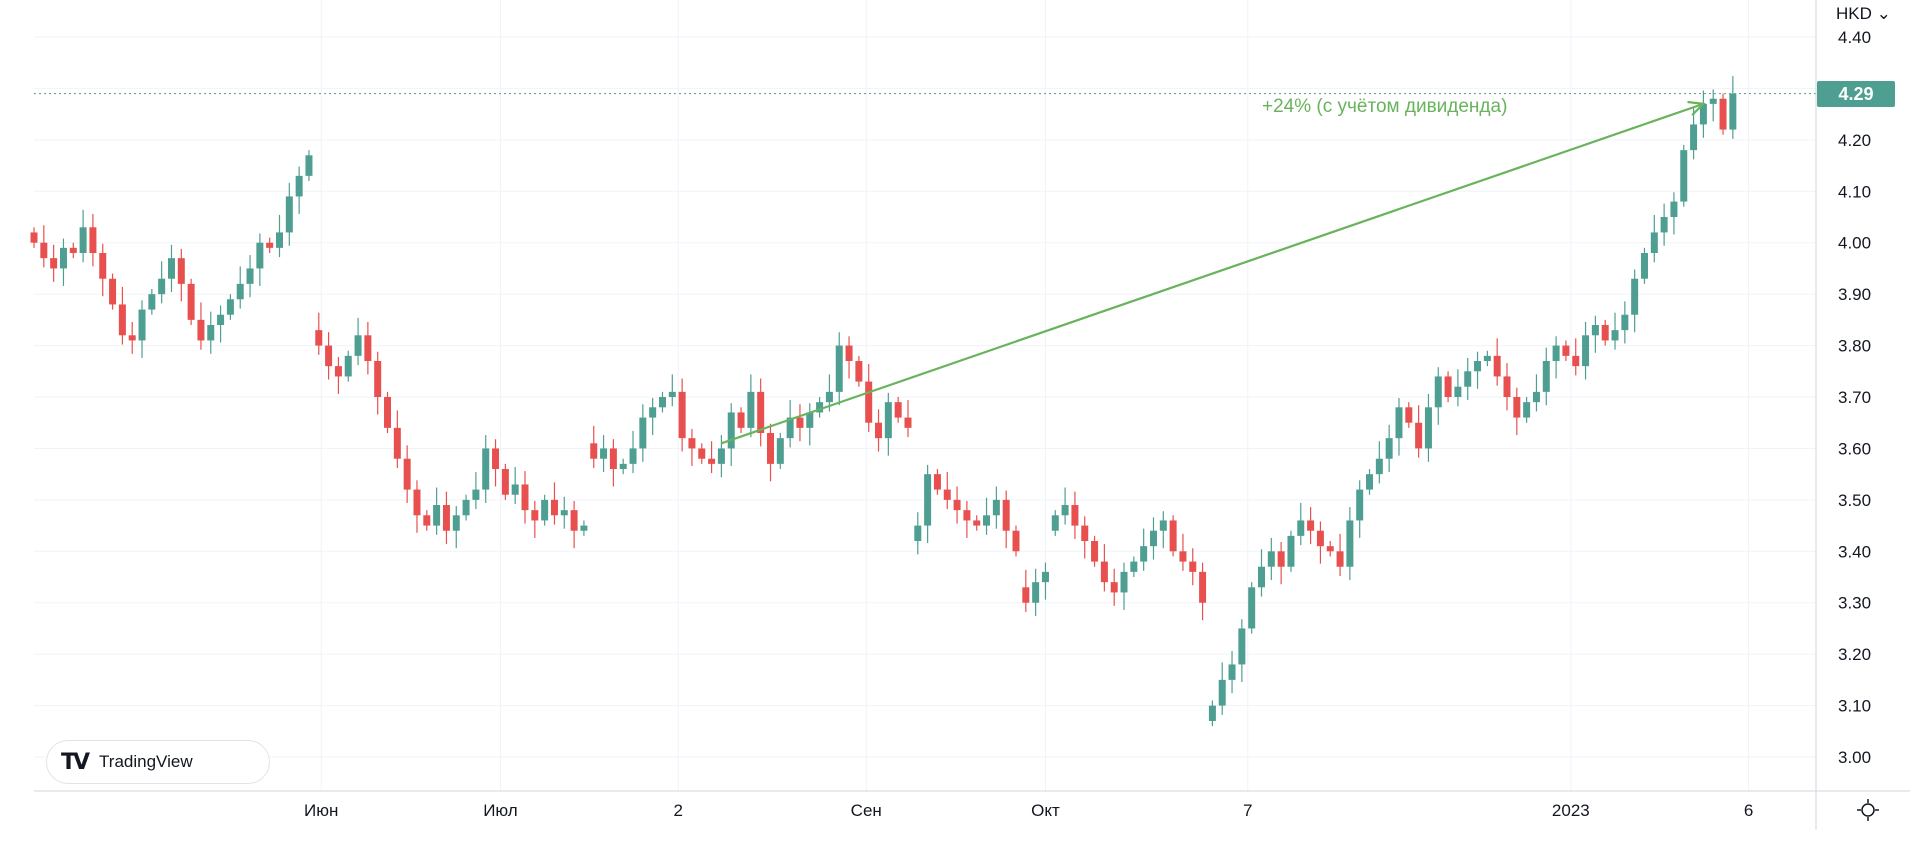 This screenshot has width=1924, height=850. What do you see at coordinates (1856, 94) in the screenshot?
I see `current-price-tag: 4.29` at bounding box center [1856, 94].